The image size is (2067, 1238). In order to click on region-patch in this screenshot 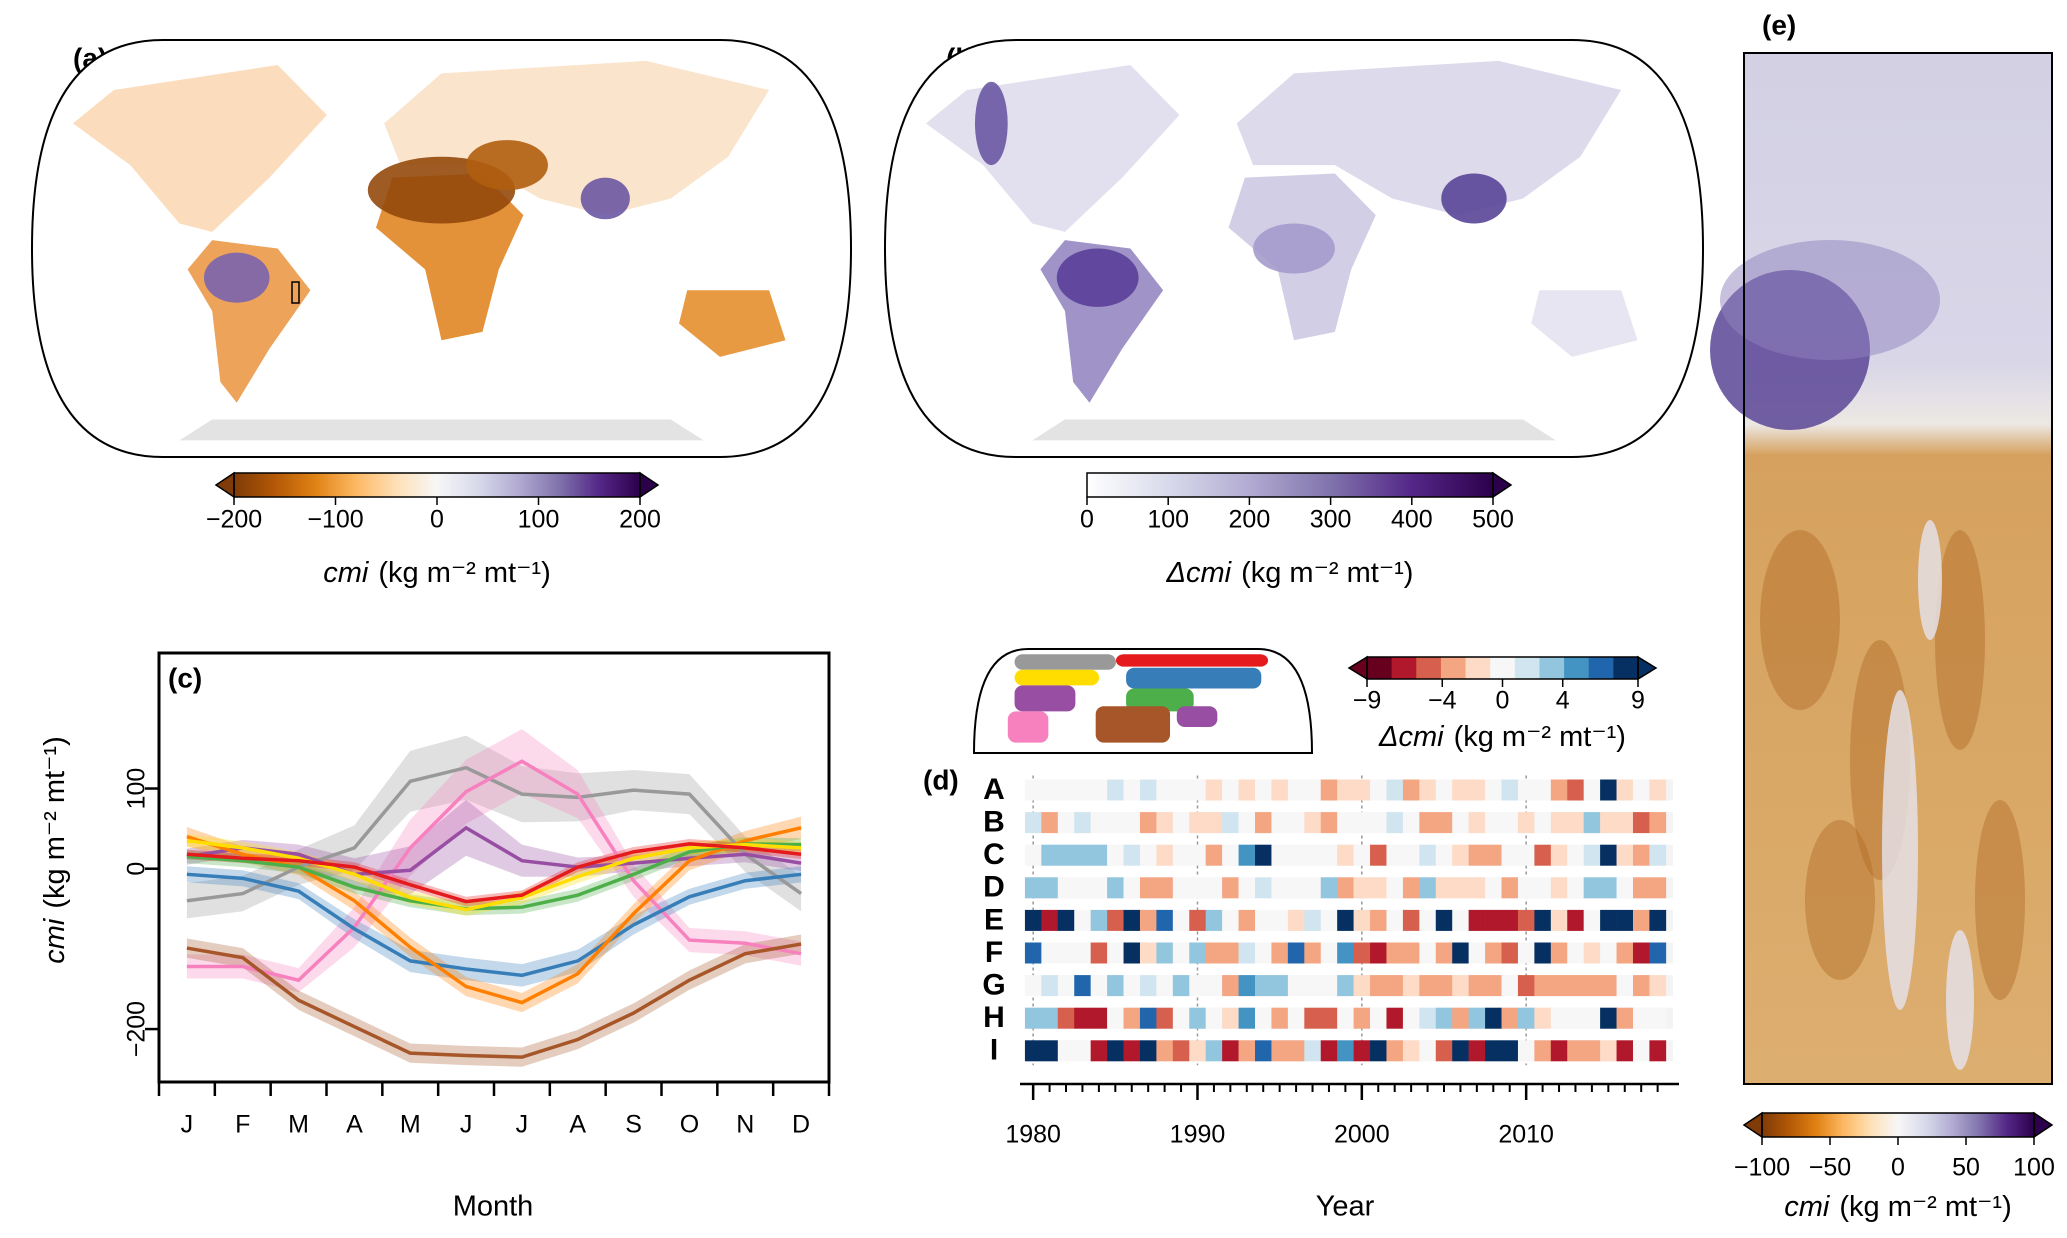, I will do `click(1197, 716)`.